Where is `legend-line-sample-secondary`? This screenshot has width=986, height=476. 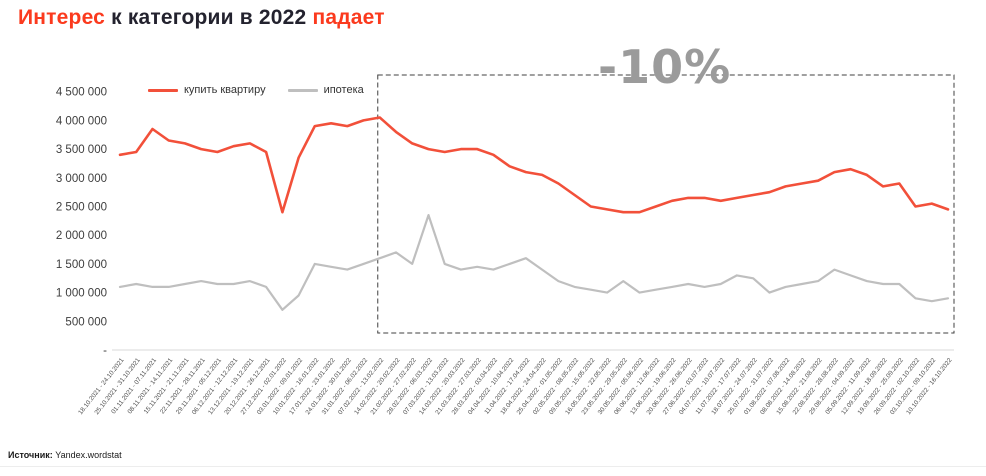
legend-line-sample-secondary is located at coordinates (302, 90).